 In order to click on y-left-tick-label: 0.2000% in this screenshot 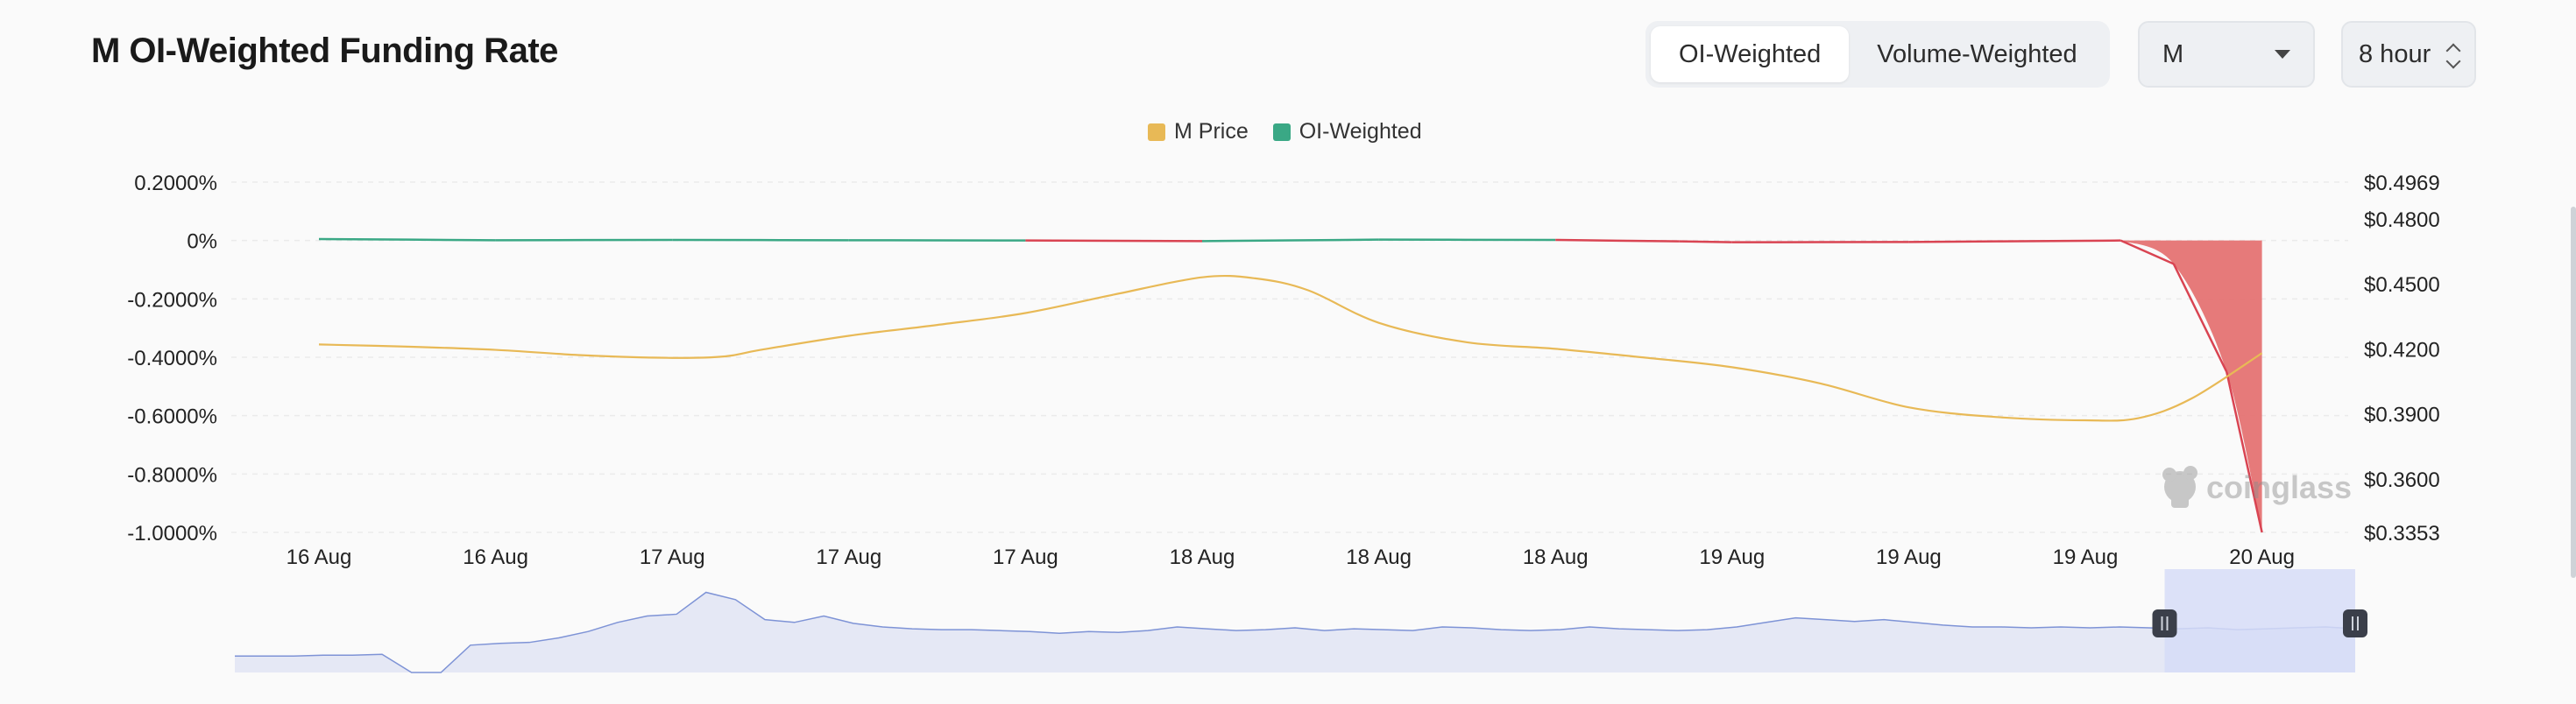, I will do `click(175, 183)`.